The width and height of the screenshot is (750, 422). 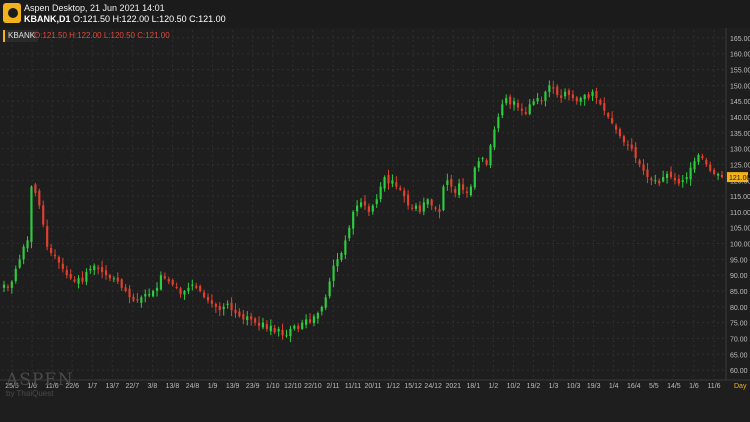 I want to click on x-tick-label: 1/6, so click(x=32, y=386).